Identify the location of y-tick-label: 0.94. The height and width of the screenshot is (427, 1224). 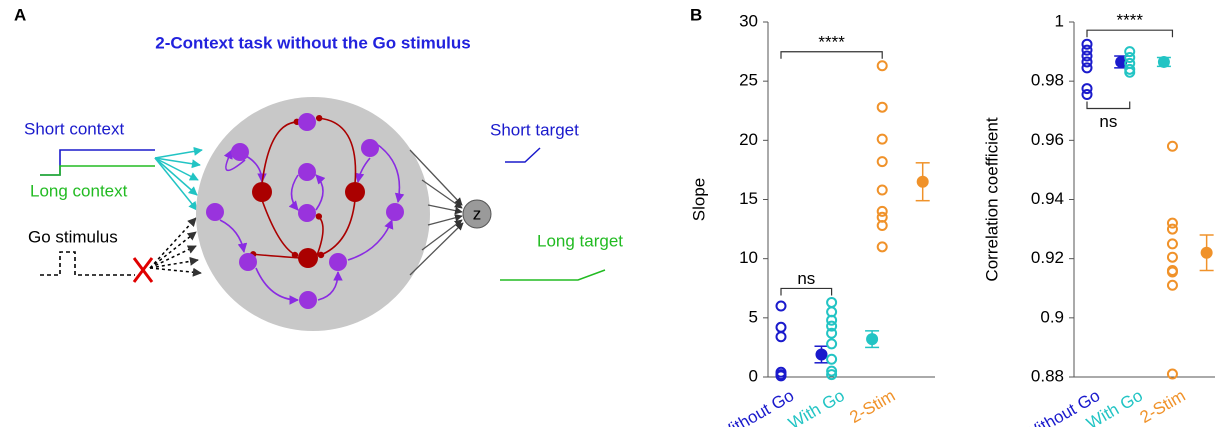
(1047, 198).